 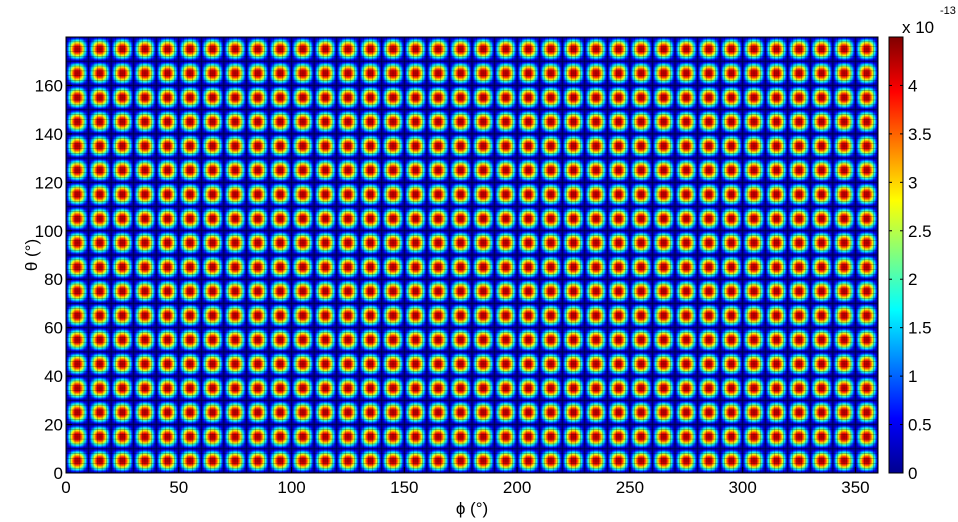 What do you see at coordinates (948, 11) in the screenshot?
I see `colorbar-exponent: -13` at bounding box center [948, 11].